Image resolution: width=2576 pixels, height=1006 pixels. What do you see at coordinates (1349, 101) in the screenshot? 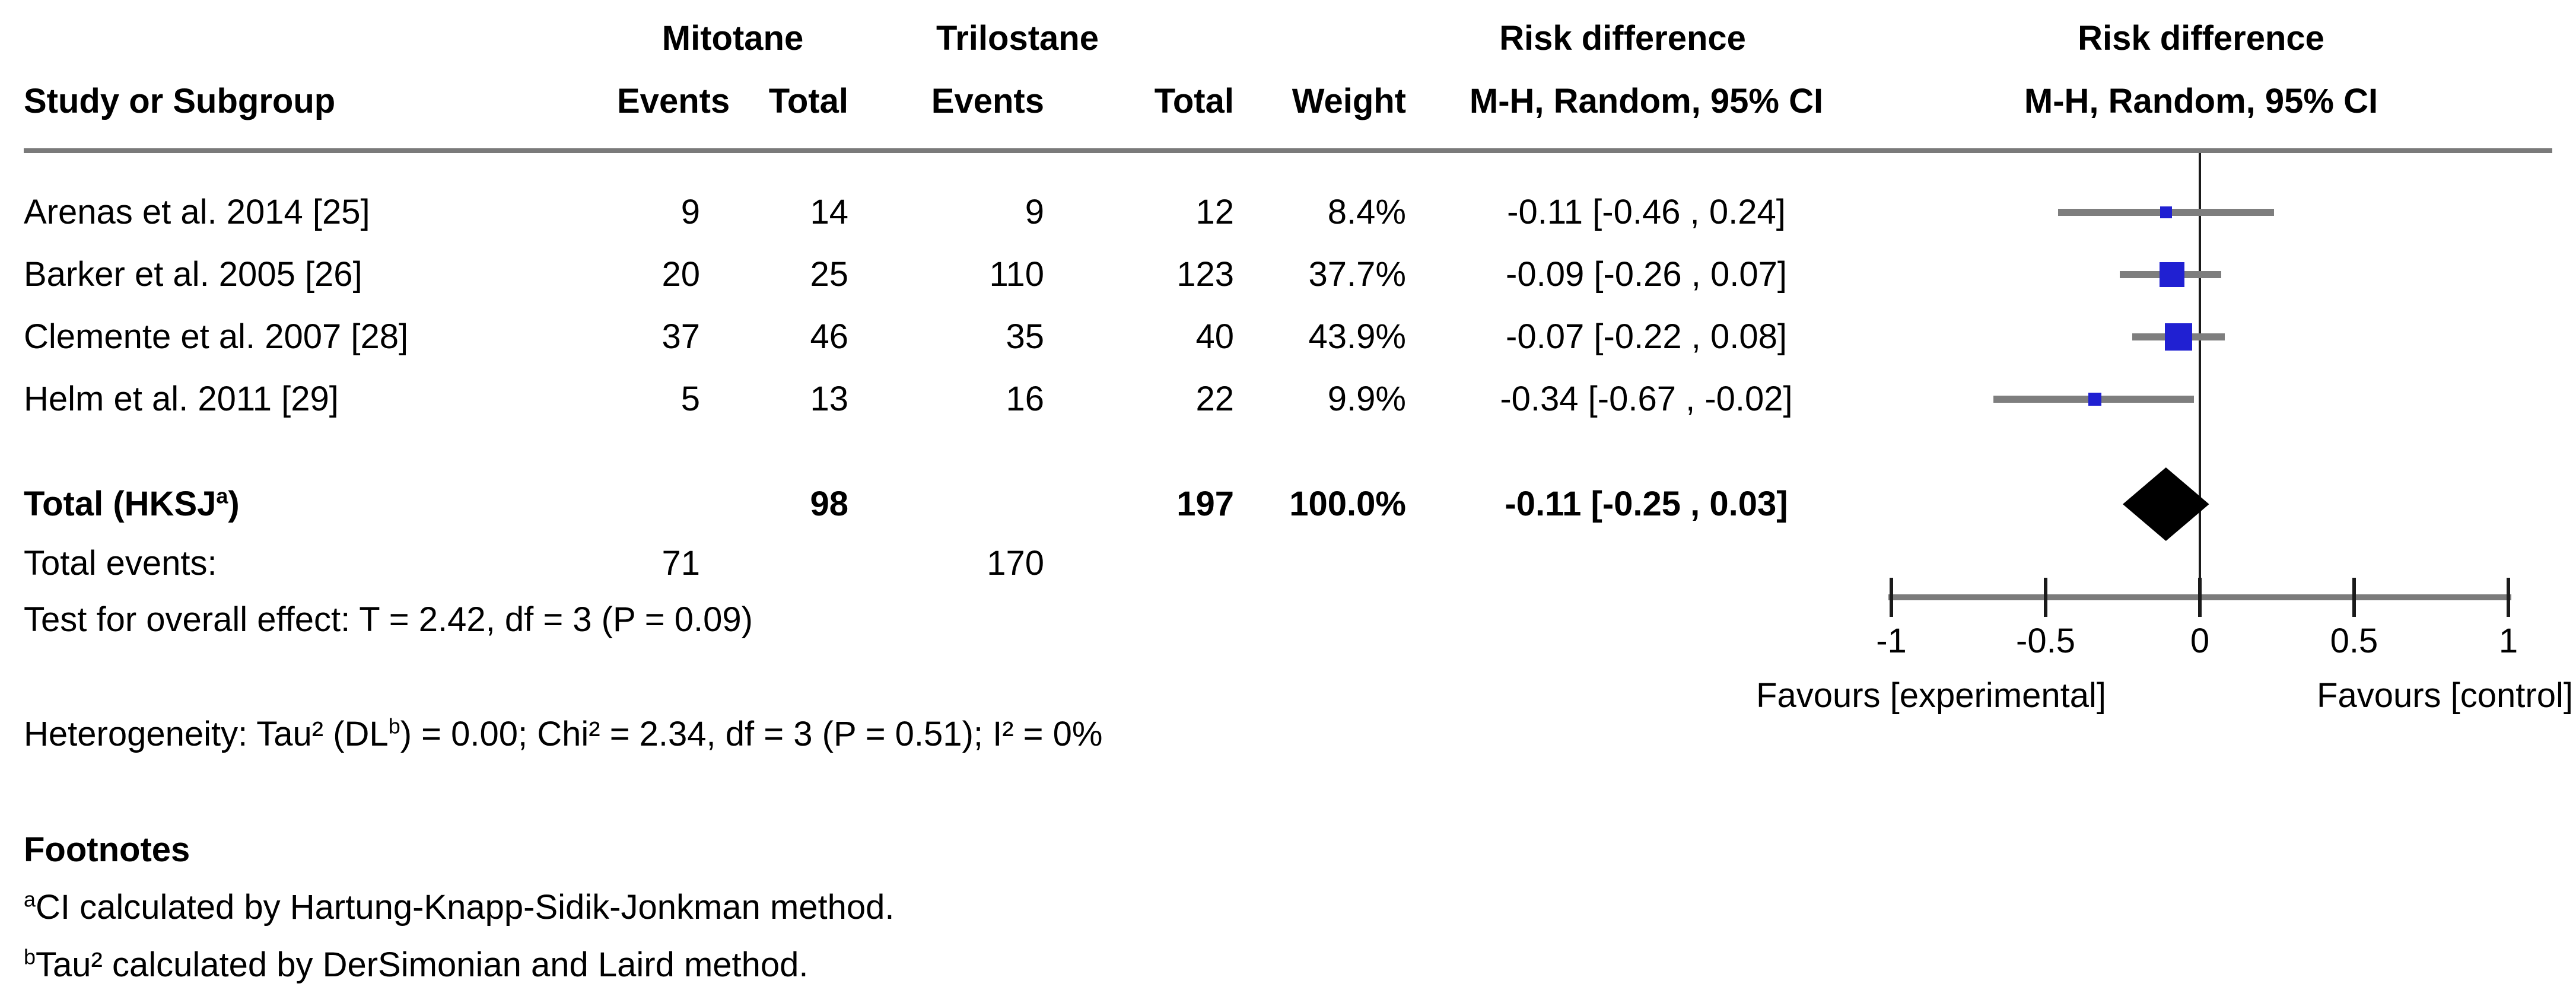
I see `col-header-weight: Weight` at bounding box center [1349, 101].